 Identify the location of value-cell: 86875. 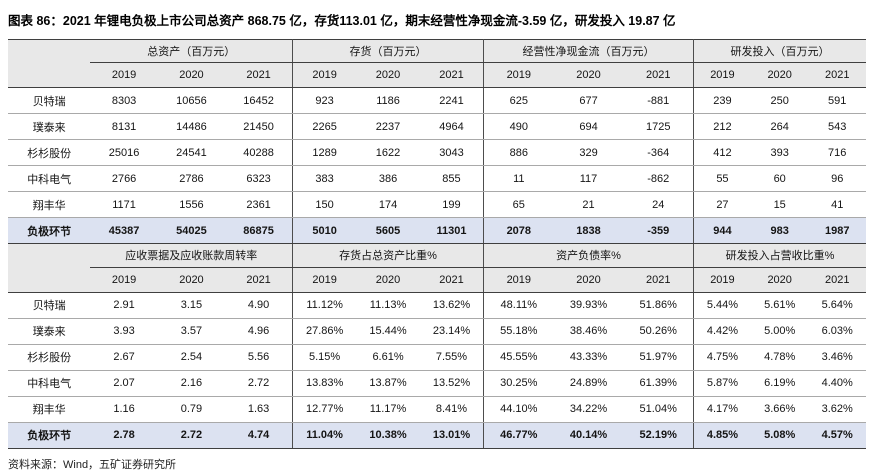
(259, 230).